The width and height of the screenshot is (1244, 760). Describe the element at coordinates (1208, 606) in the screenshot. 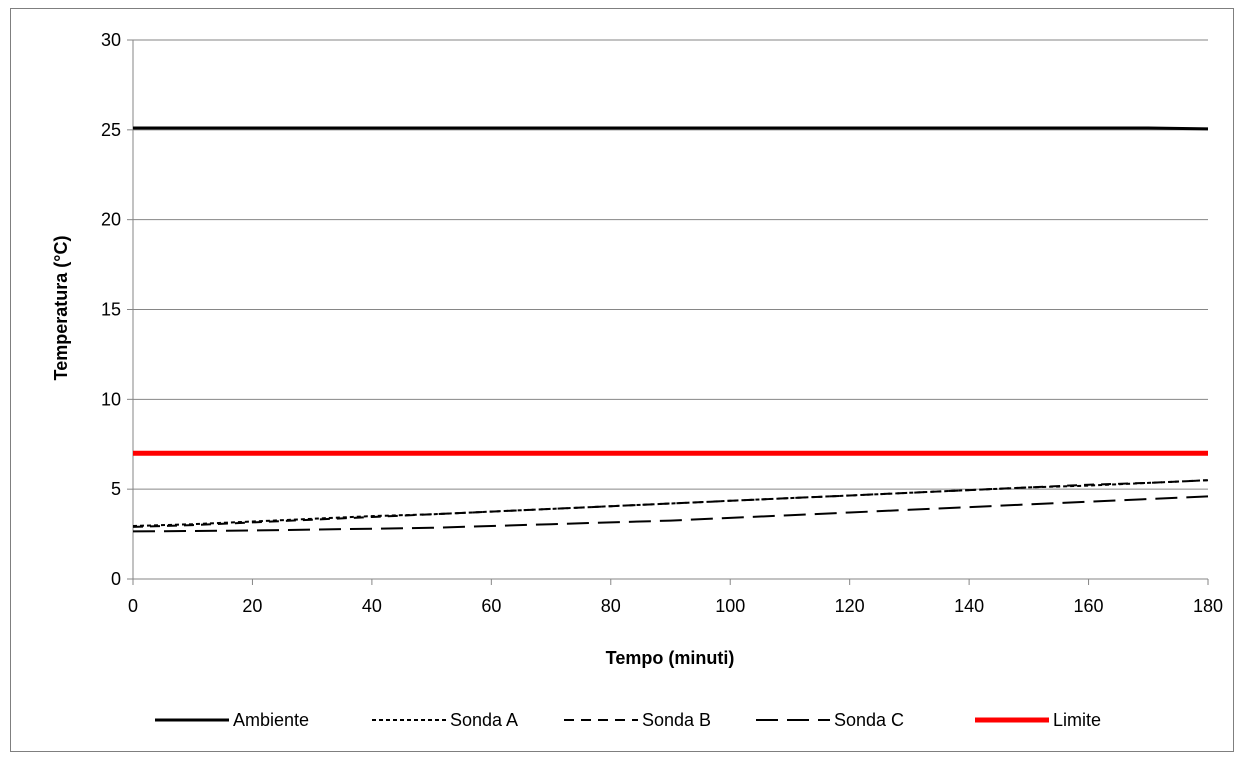

I see `x-tick-label: 180` at that location.